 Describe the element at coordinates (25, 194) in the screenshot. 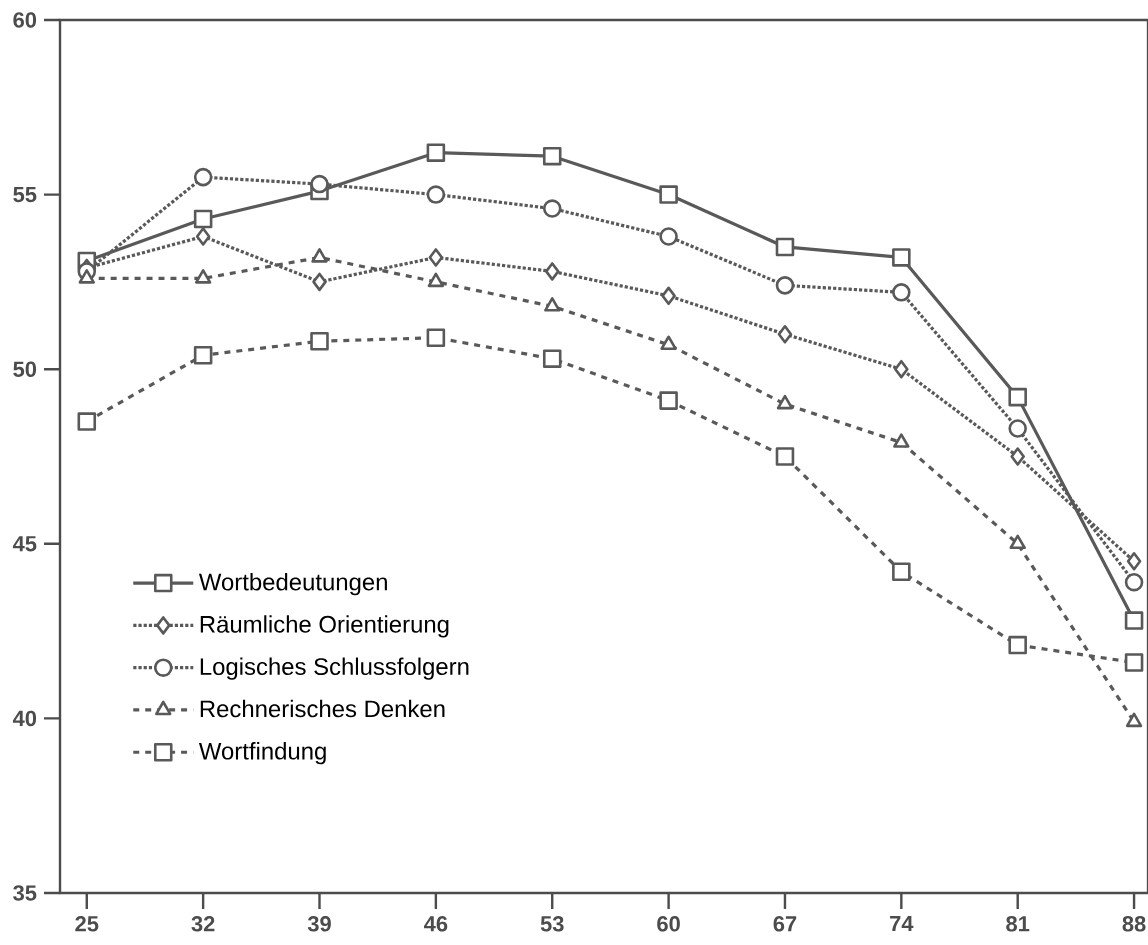

I see `y-tick-label: 55` at that location.